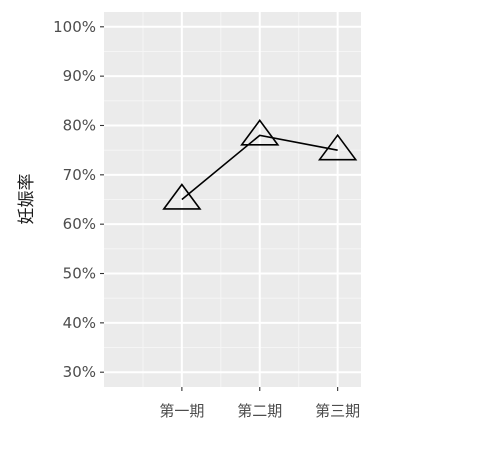 This screenshot has width=481, height=453. What do you see at coordinates (27, 199) in the screenshot?
I see `y-axis-title: 妊娠率` at bounding box center [27, 199].